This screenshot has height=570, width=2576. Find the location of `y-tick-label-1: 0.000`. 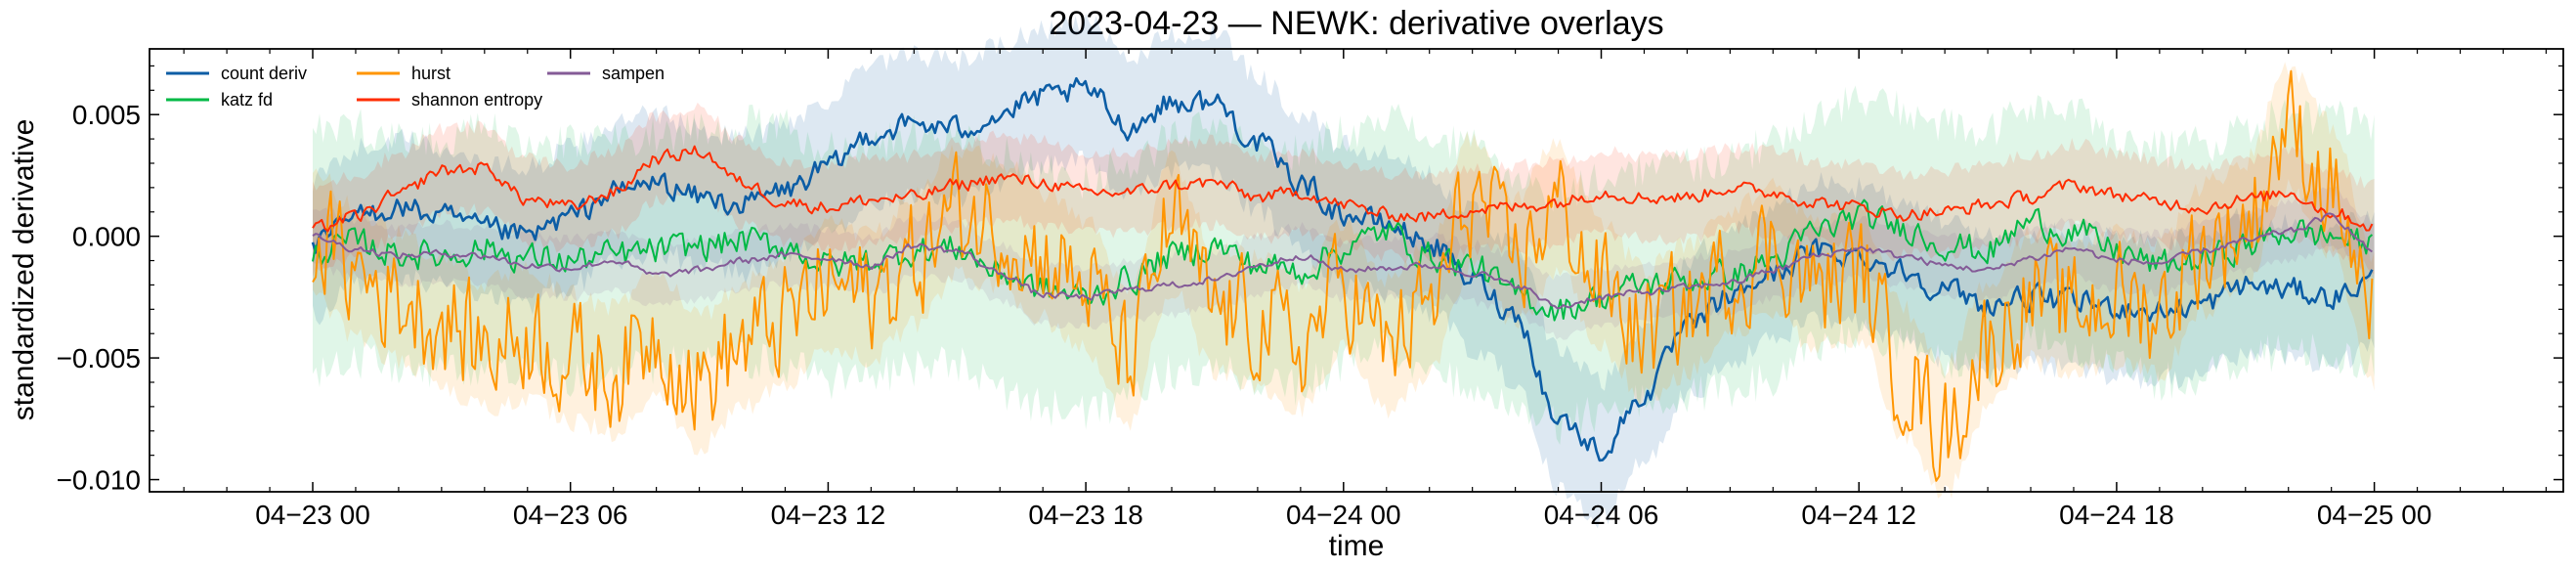

y-tick-label-1: 0.000 is located at coordinates (107, 237).